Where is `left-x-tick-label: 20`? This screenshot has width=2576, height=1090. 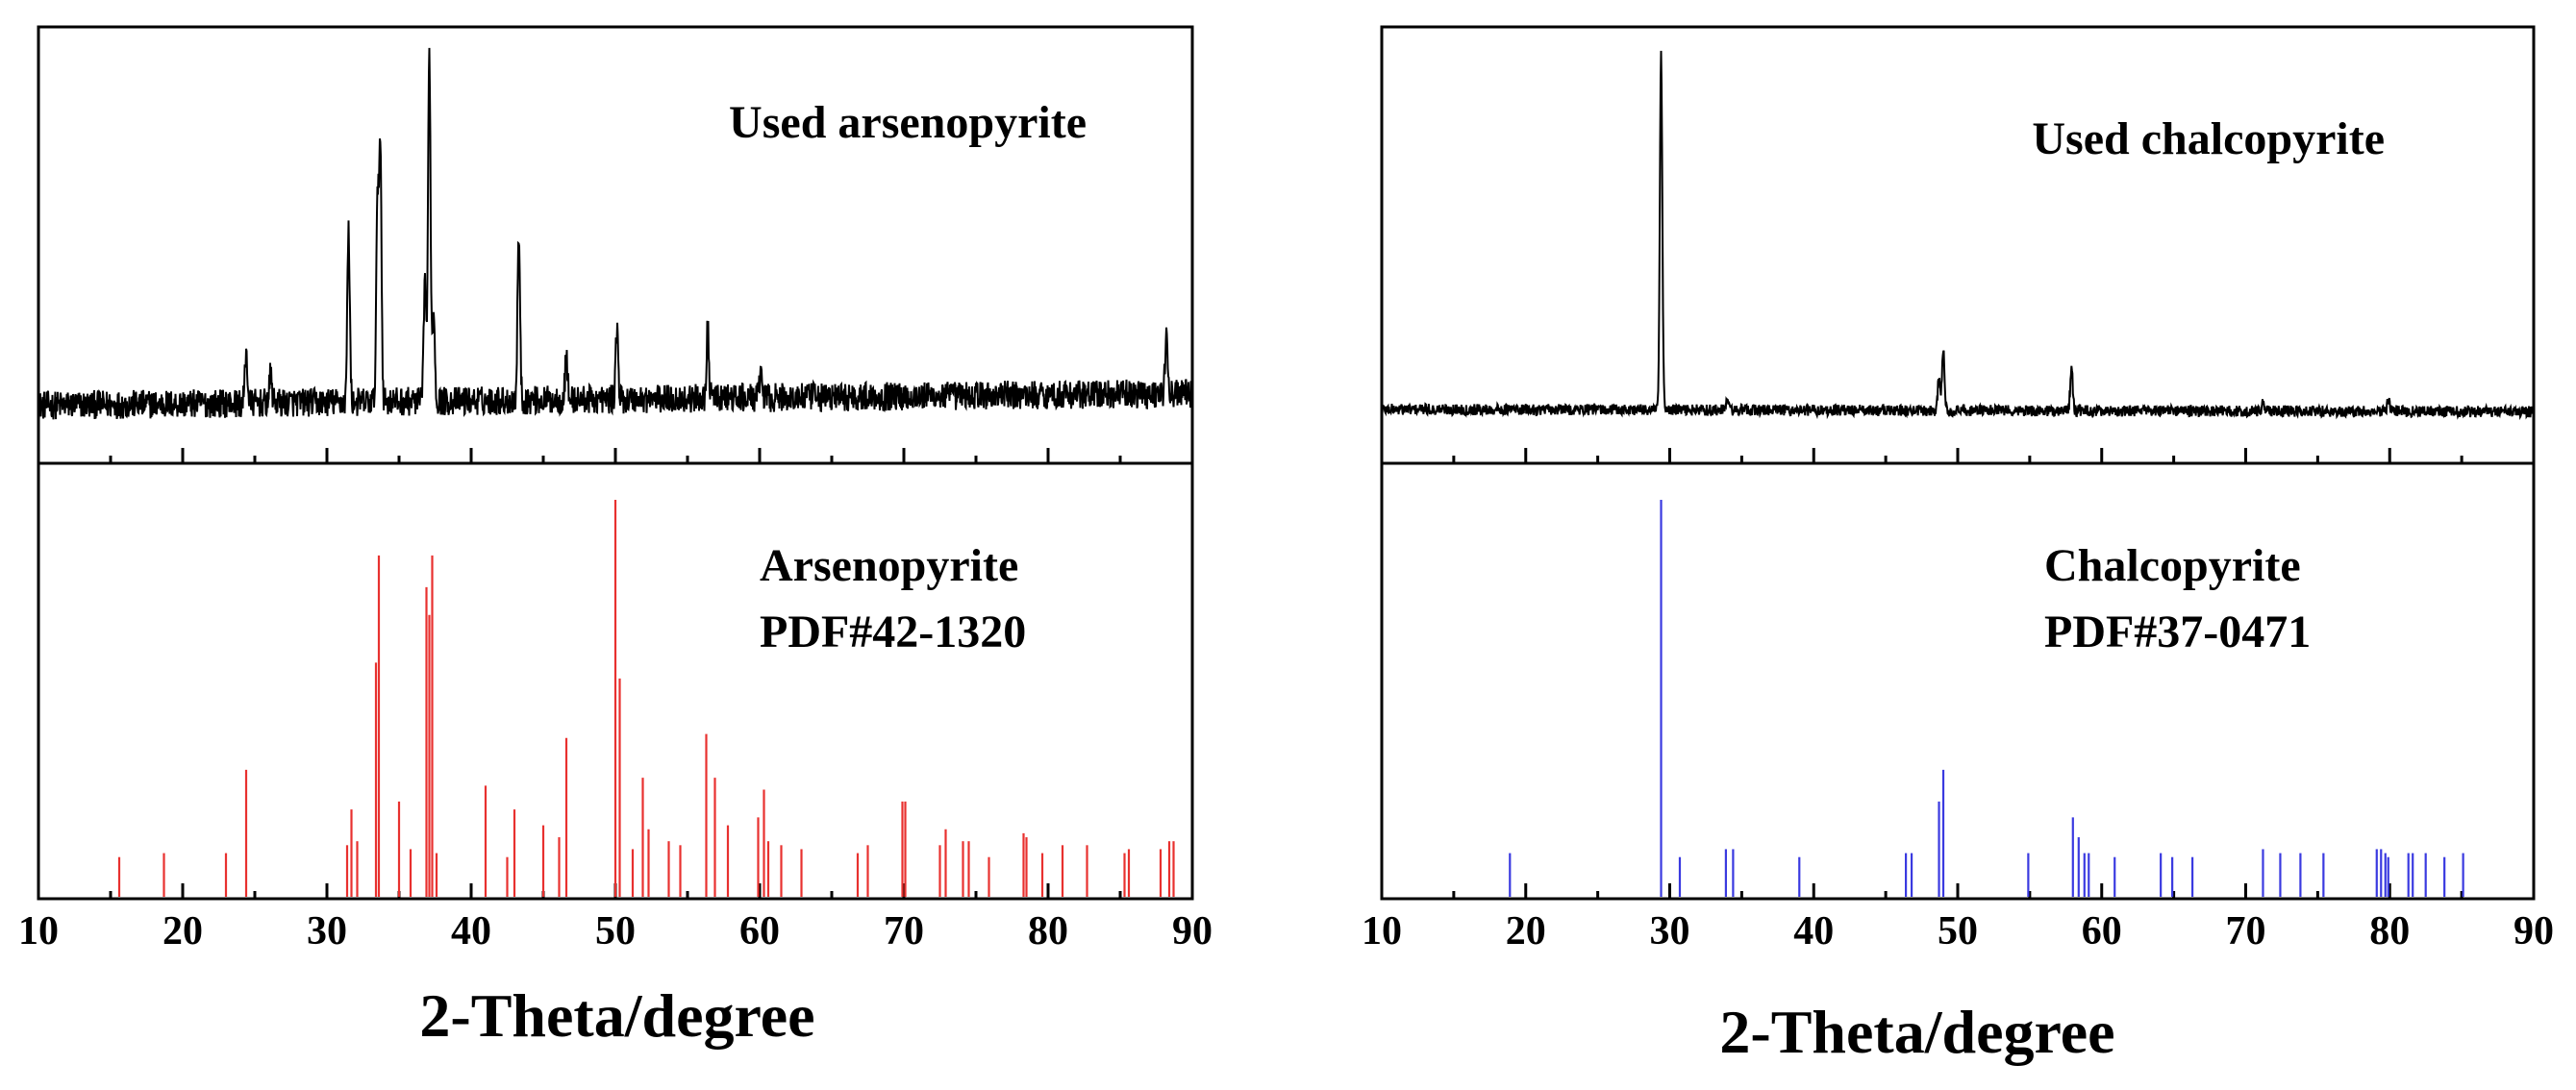
left-x-tick-label: 20 is located at coordinates (183, 931).